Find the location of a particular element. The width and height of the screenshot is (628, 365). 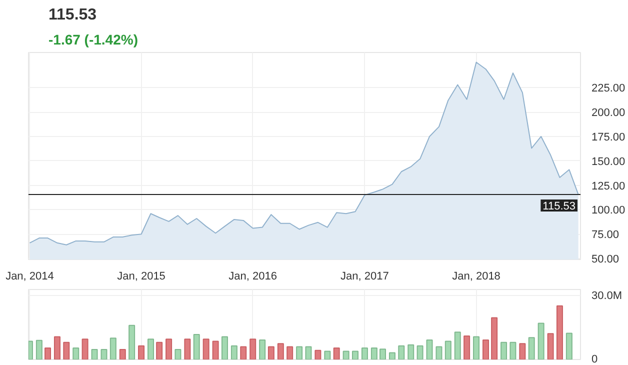

x-tick-label: Jan, 2014 is located at coordinates (30, 276).